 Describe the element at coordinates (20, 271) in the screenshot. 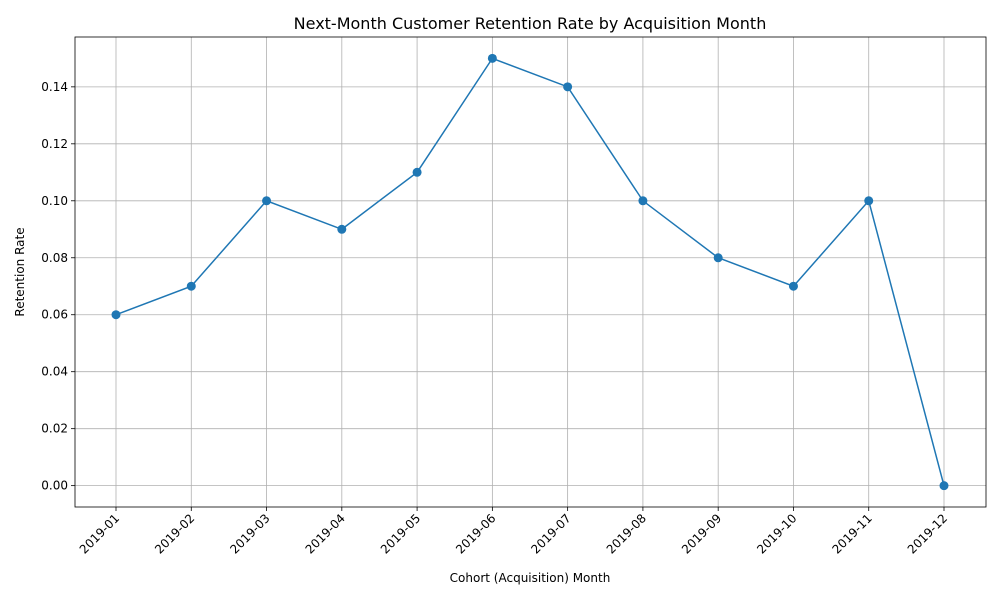

I see `y-axis-label: Retention Rate` at that location.